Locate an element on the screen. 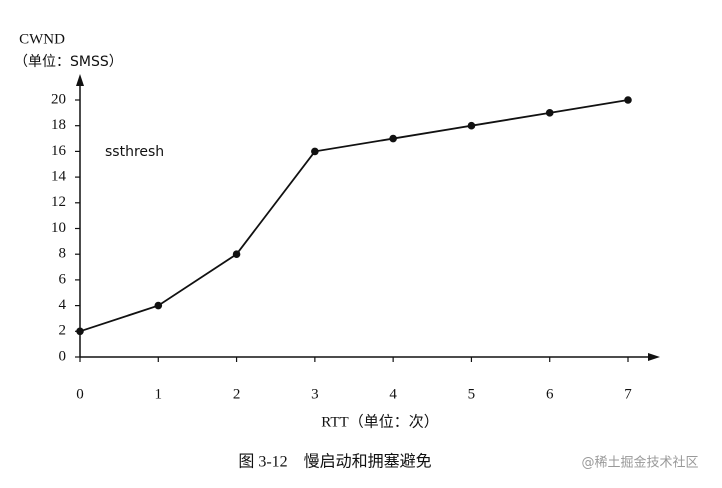 The image size is (722, 488). x-tick-label: 3 is located at coordinates (315, 394).